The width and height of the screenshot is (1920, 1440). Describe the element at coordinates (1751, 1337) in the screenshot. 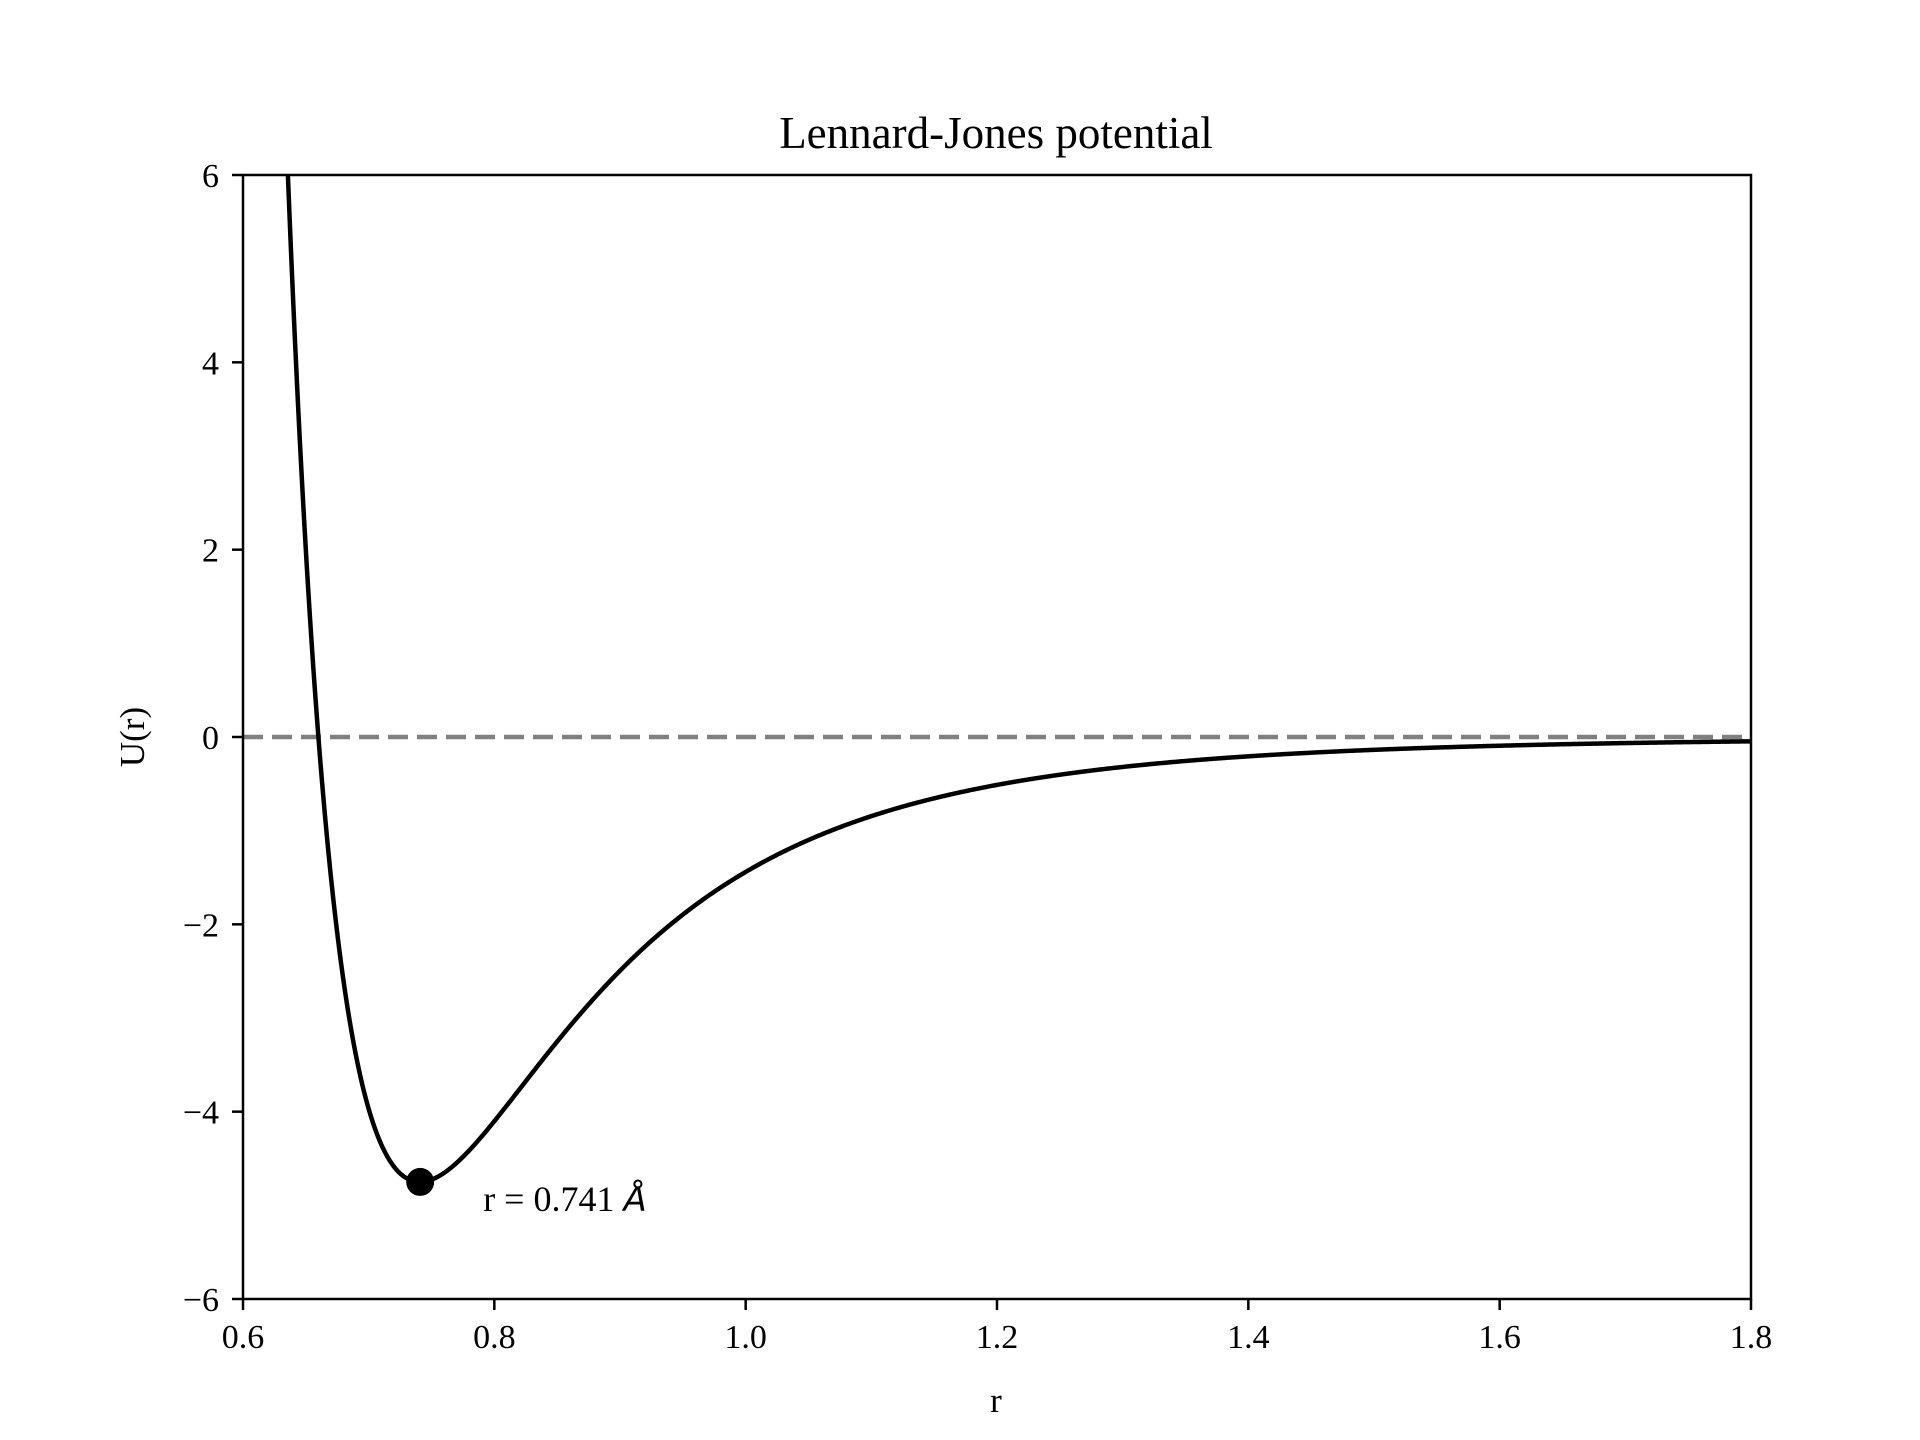

I see `x-tick-label: 1.8` at that location.